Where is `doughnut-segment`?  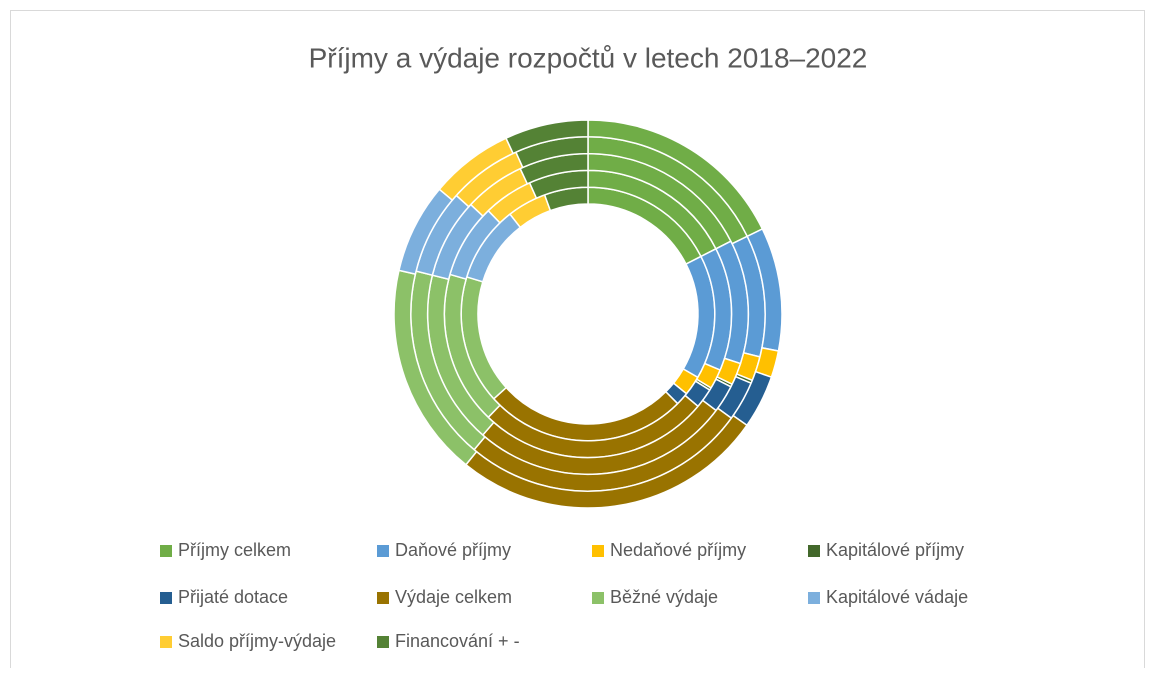 doughnut-segment is located at coordinates (547, 137).